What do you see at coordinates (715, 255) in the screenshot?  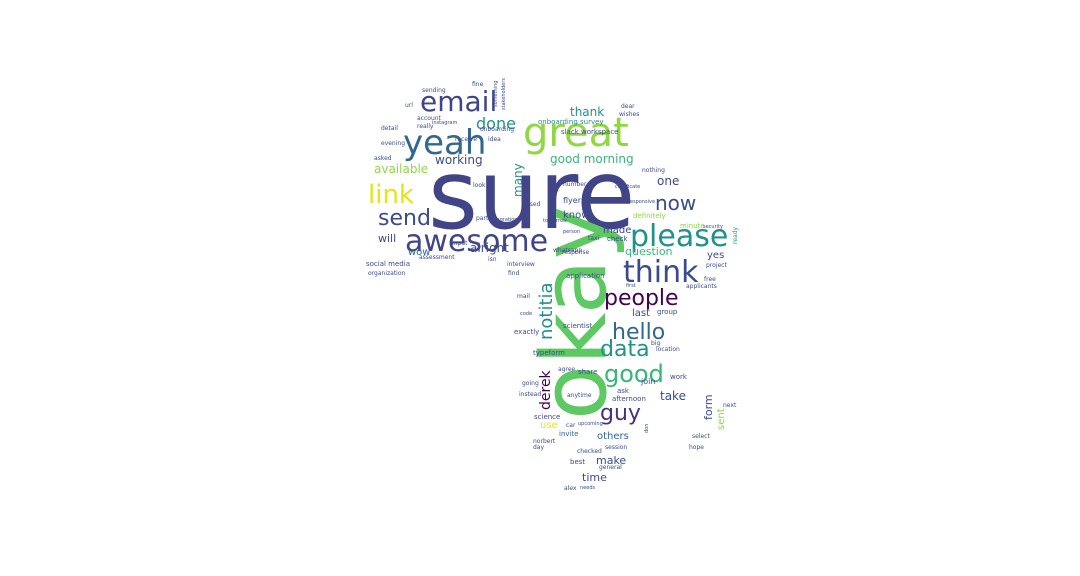 I see `word-yes: yes` at bounding box center [715, 255].